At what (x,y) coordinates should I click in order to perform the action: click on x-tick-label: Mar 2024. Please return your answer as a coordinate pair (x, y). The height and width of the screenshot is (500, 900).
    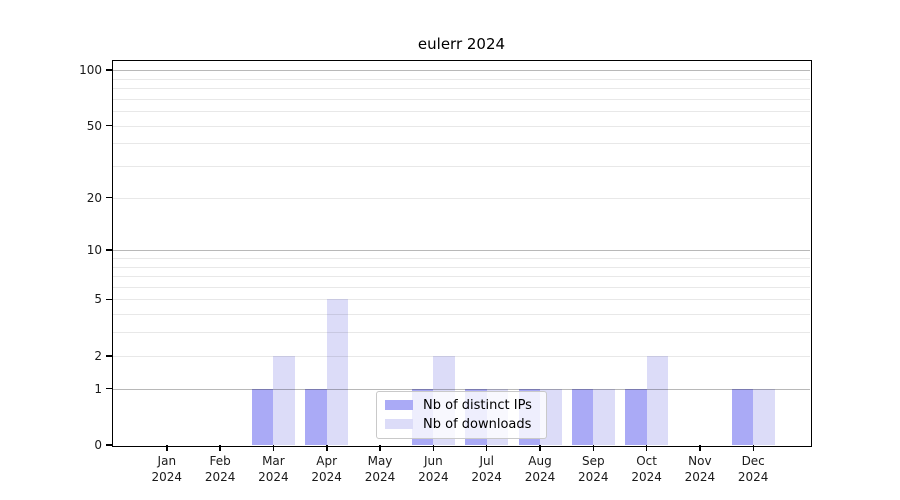
    Looking at the image, I should click on (273, 469).